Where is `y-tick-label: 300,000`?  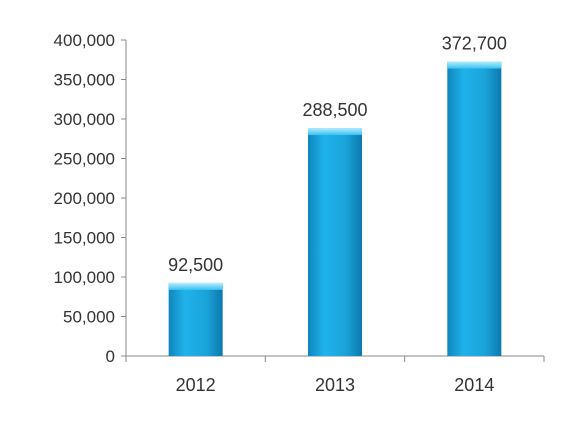 y-tick-label: 300,000 is located at coordinates (84, 119).